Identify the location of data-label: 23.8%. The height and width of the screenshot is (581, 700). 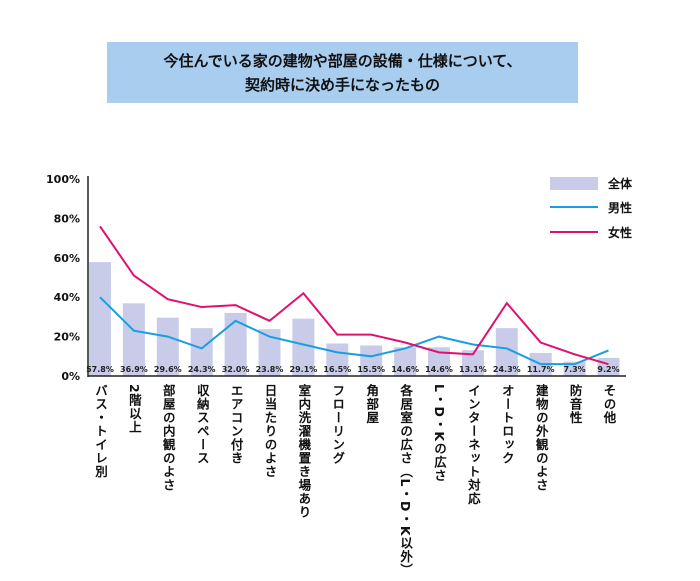
(270, 369).